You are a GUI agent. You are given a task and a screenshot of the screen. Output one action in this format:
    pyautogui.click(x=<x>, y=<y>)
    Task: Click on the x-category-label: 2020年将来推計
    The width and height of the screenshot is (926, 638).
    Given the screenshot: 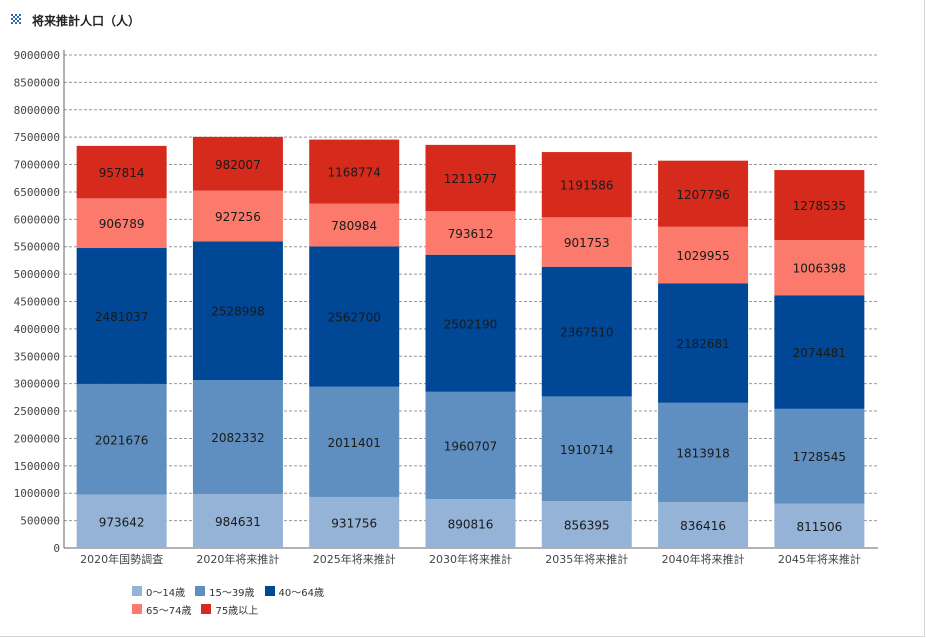 What is the action you would take?
    pyautogui.click(x=237, y=559)
    